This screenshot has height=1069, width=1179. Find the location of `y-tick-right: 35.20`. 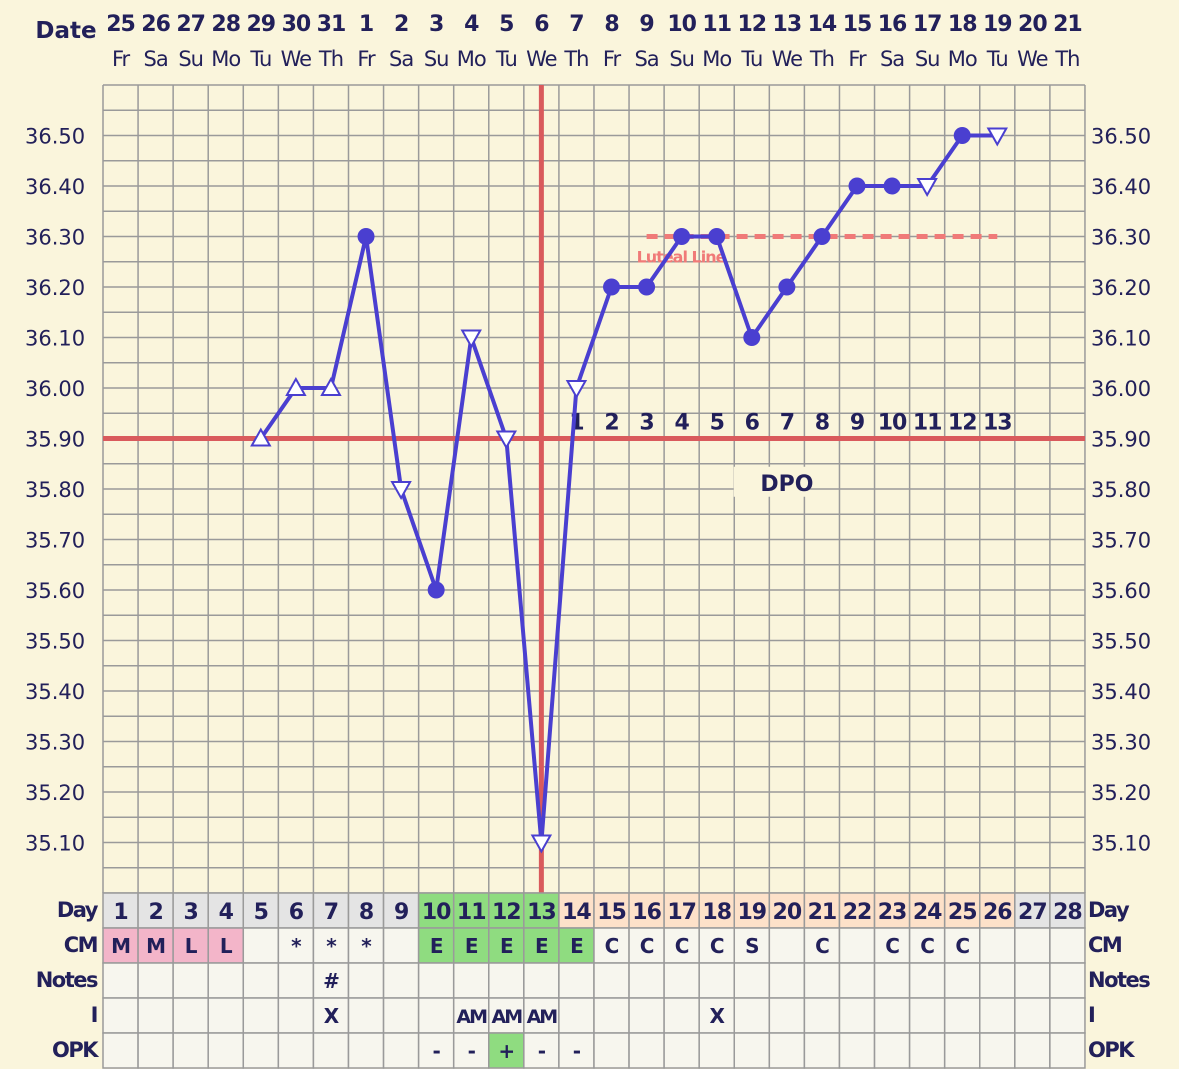

y-tick-right: 35.20 is located at coordinates (1121, 793).